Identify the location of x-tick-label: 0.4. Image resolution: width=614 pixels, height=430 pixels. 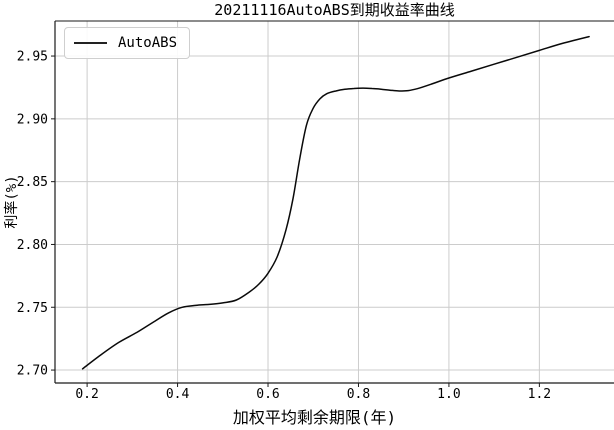
(178, 394).